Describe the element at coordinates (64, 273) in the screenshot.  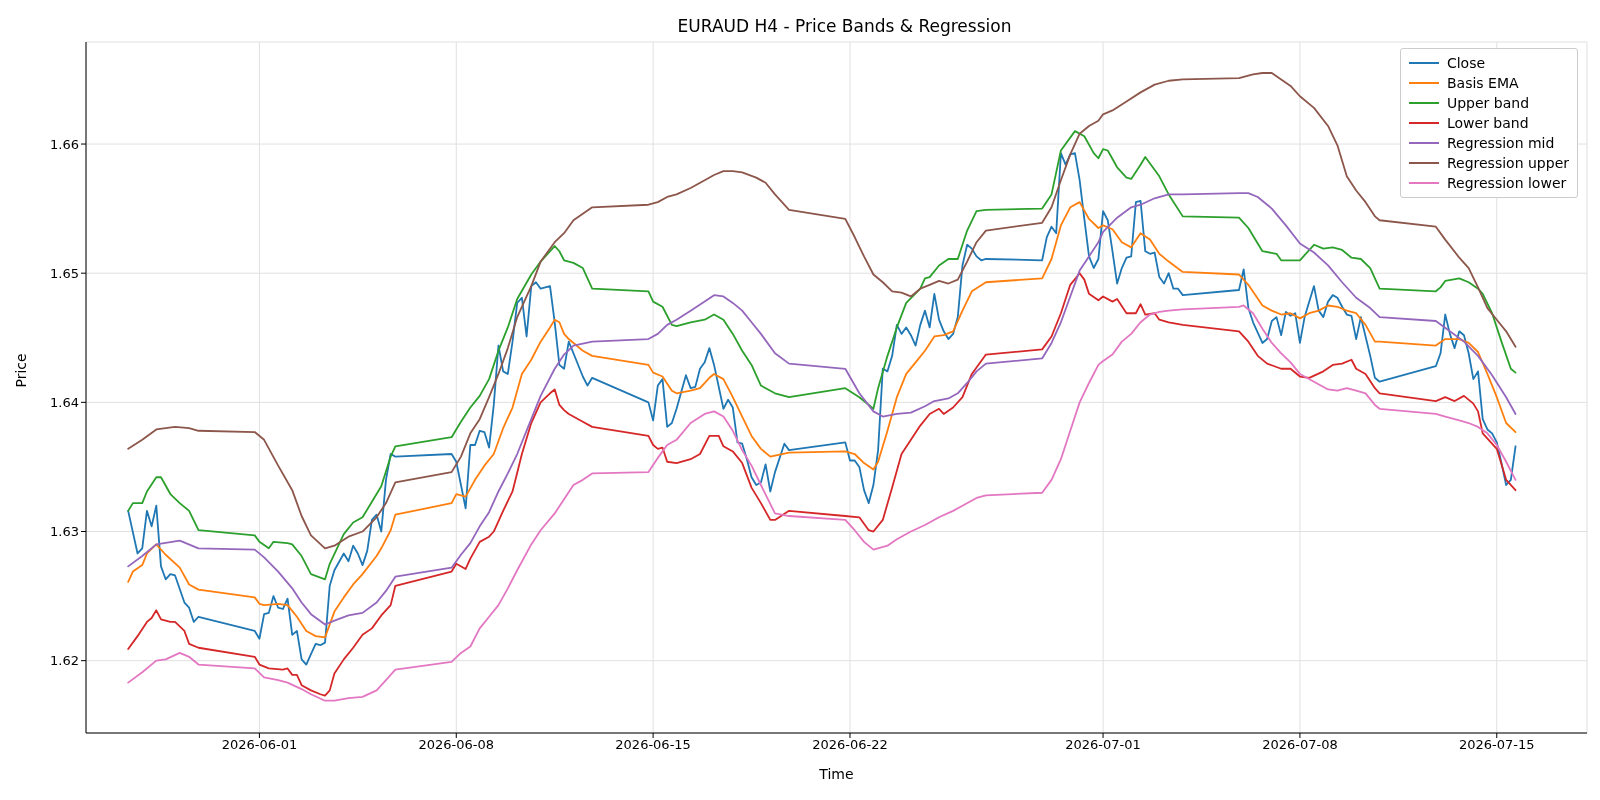
I see `y-tick-label: 1.65` at that location.